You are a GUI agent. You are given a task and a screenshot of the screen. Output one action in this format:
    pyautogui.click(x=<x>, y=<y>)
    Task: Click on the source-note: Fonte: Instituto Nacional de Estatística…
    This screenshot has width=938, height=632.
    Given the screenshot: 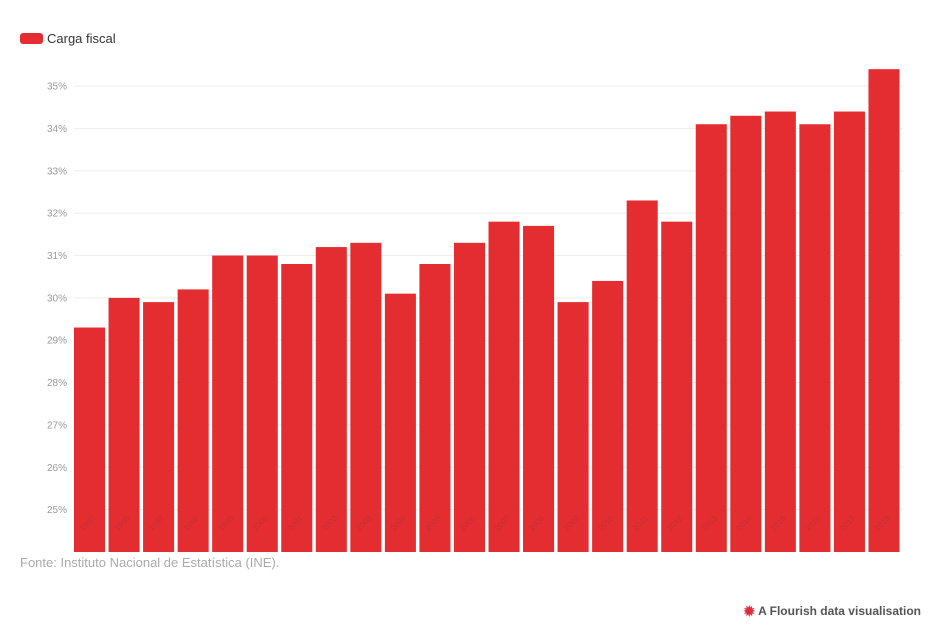 What is the action you would take?
    pyautogui.click(x=150, y=562)
    